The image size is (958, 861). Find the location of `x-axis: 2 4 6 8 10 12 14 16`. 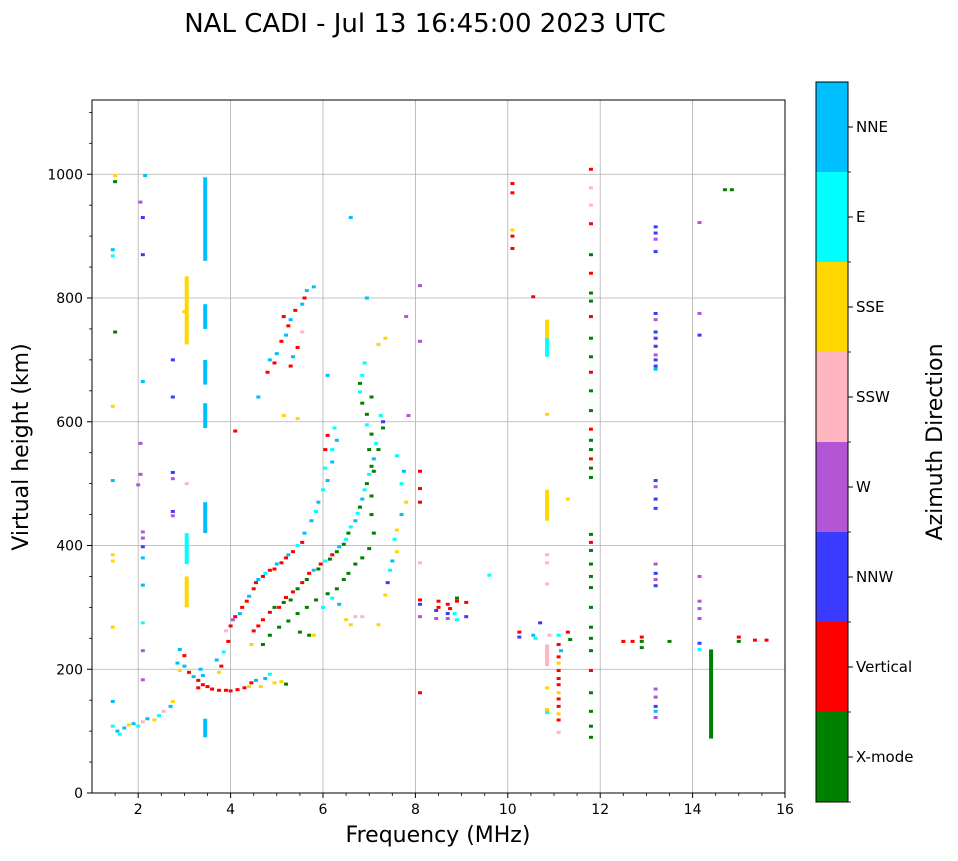

x-axis: 2 4 6 8 10 12 14 16 is located at coordinates (454, 805).